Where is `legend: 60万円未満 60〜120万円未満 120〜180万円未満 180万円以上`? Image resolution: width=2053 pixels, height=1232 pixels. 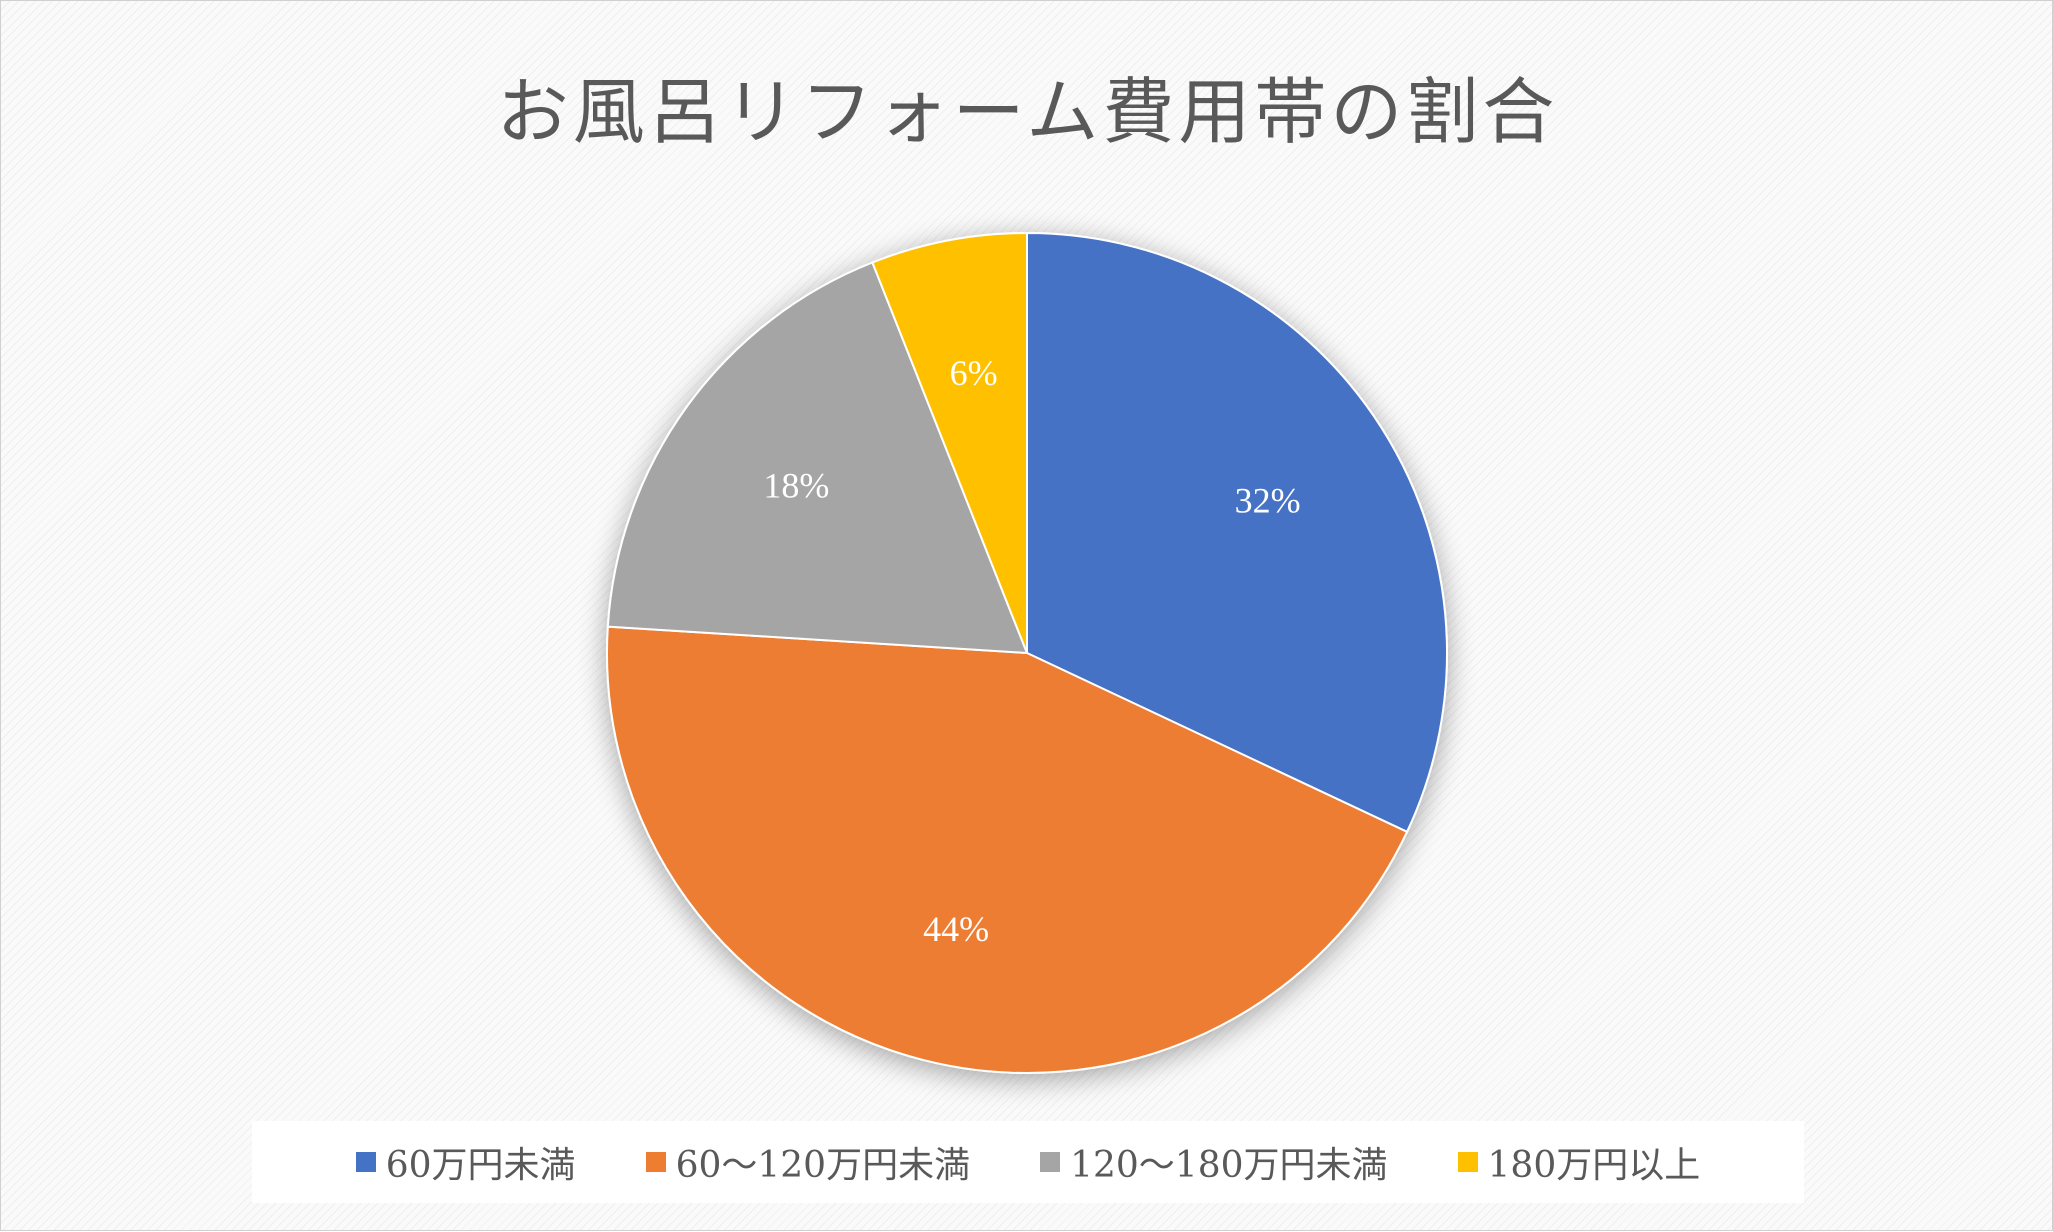 legend: 60万円未満 60〜120万円未満 120〜180万円未満 180万円以上 is located at coordinates (1028, 1162).